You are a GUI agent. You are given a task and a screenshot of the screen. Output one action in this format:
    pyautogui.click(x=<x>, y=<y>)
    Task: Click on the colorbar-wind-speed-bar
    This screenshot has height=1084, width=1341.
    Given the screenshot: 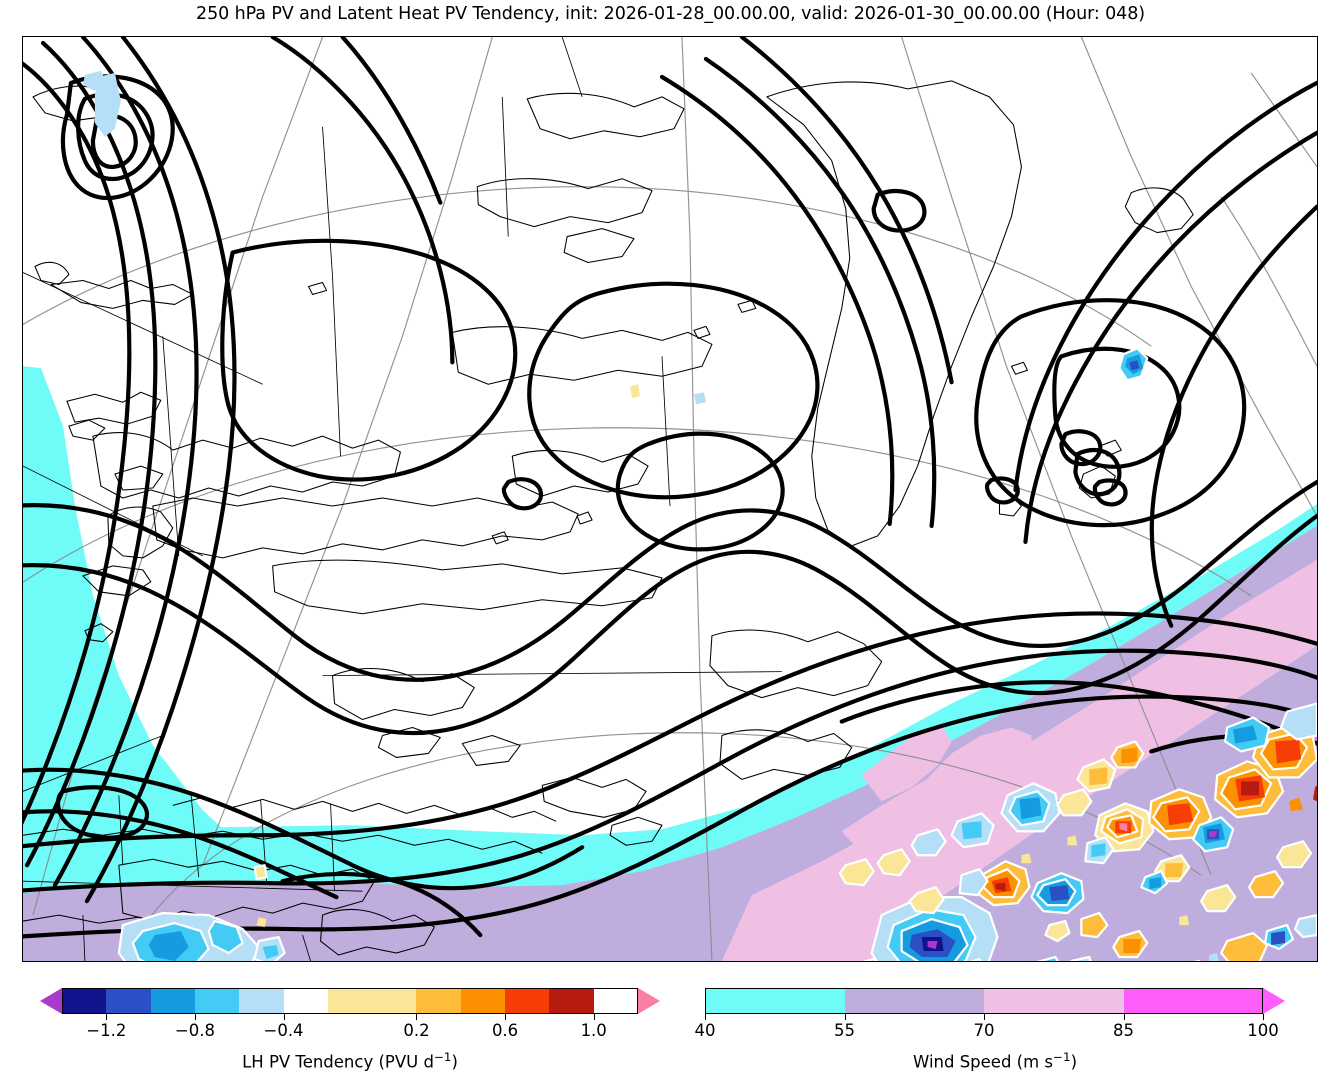 What is the action you would take?
    pyautogui.click(x=995, y=1001)
    